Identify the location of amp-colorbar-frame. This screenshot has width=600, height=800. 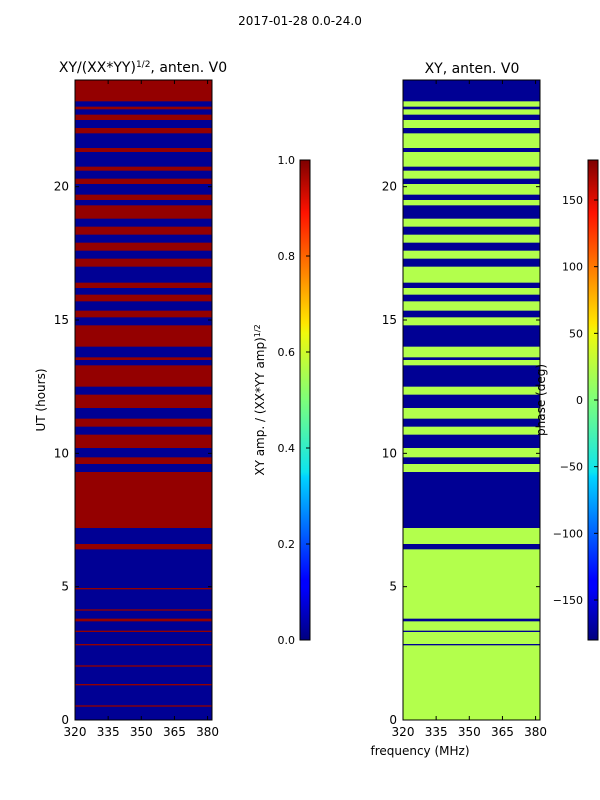
(305, 400).